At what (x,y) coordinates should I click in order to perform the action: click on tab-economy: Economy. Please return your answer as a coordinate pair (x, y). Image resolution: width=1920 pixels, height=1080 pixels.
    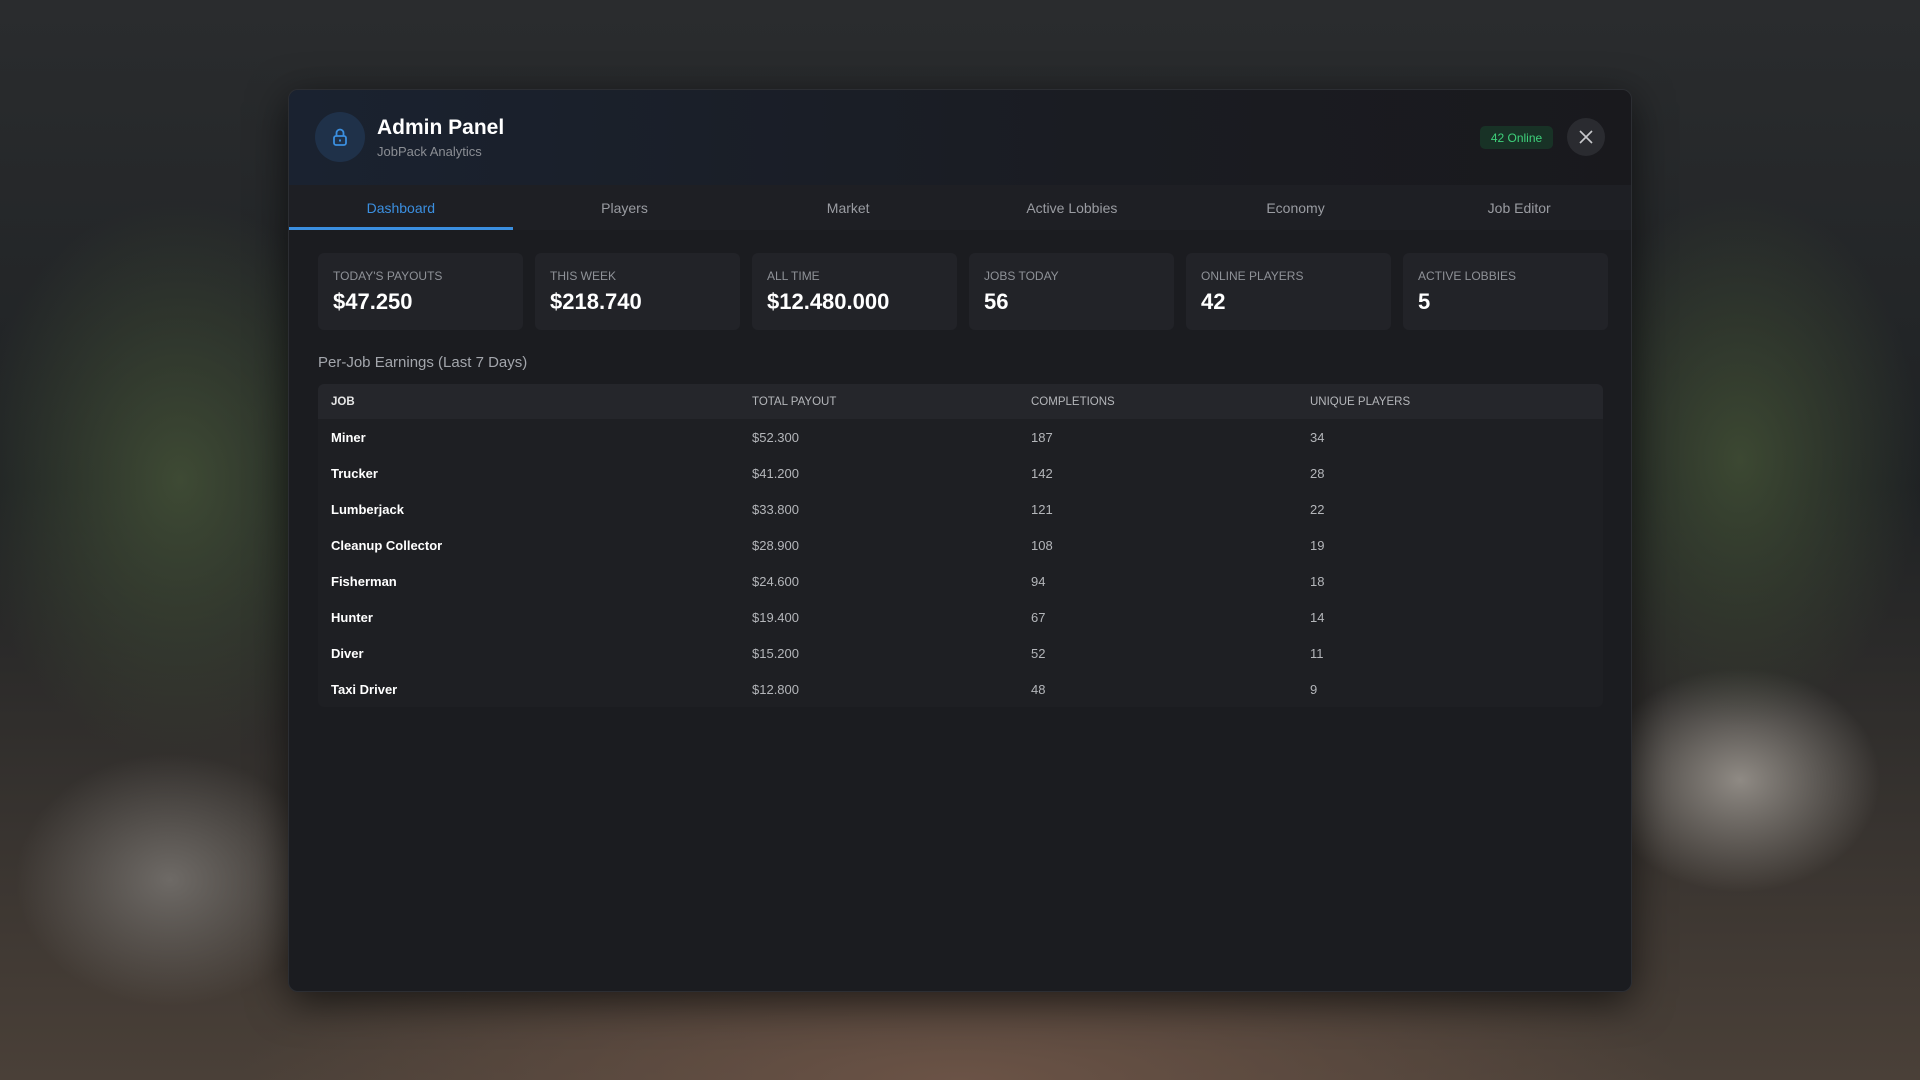
    Looking at the image, I should click on (1295, 207).